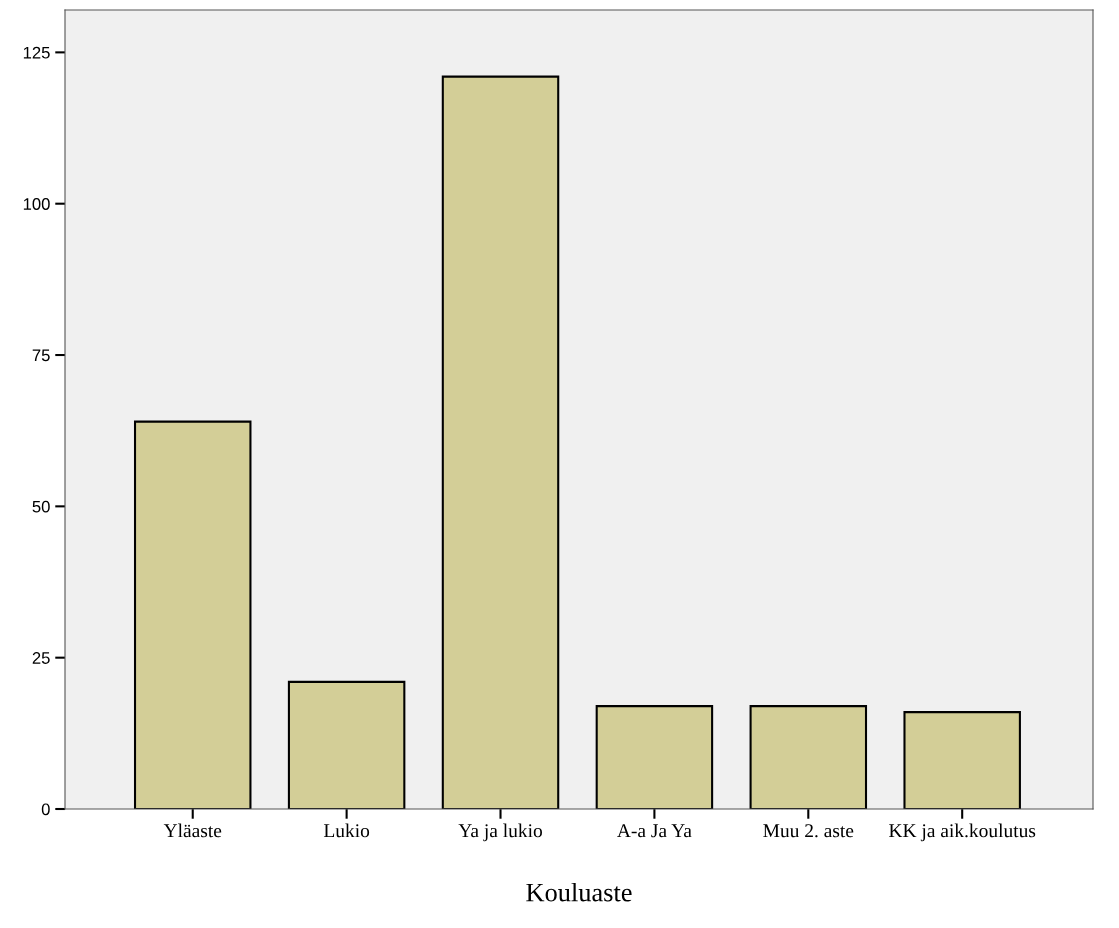 Image resolution: width=1119 pixels, height=928 pixels. What do you see at coordinates (500, 832) in the screenshot?
I see `x-tick-label: Ya ja lukio` at bounding box center [500, 832].